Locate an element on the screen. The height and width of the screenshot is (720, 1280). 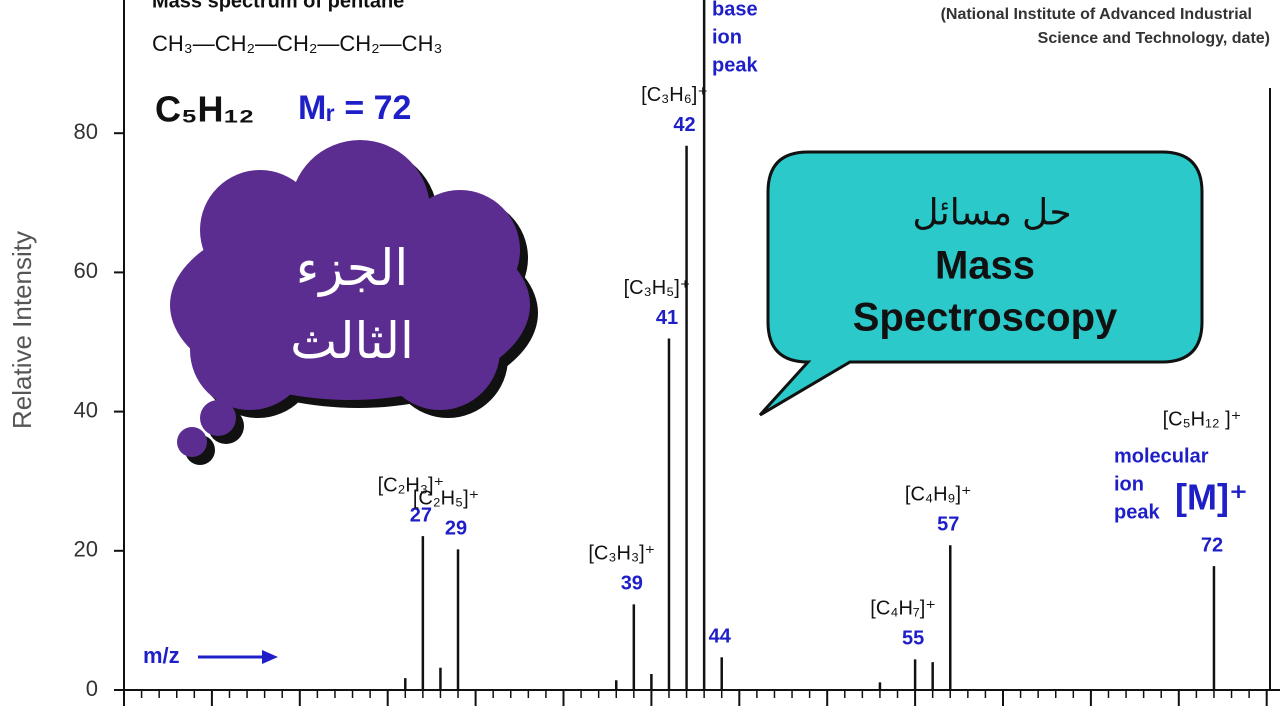
molecular-note: molecular is located at coordinates (1161, 456).